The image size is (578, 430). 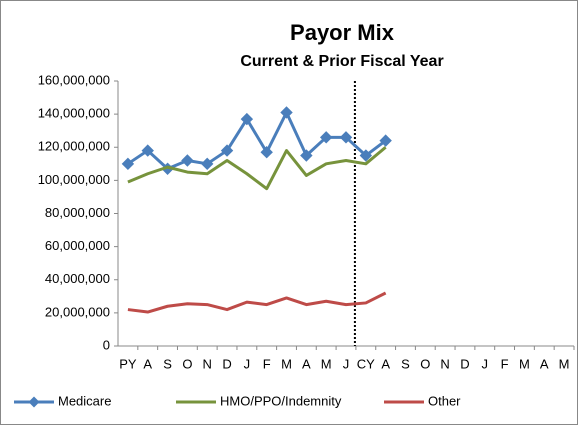 What do you see at coordinates (341, 61) in the screenshot?
I see `chart-subtitle: Current & Prior Fiscal Year` at bounding box center [341, 61].